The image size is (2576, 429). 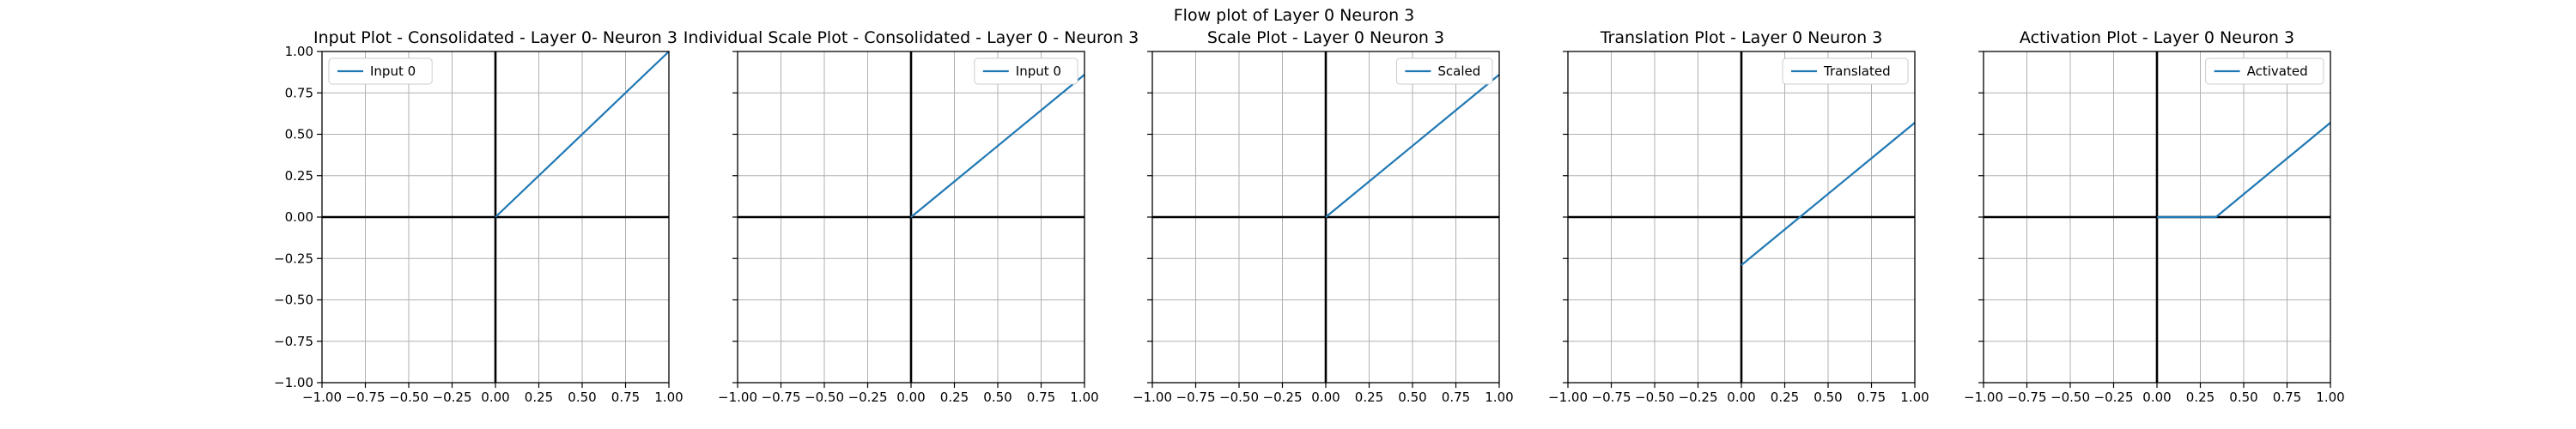 I want to click on y-tick-label: −0.75, so click(x=293, y=341).